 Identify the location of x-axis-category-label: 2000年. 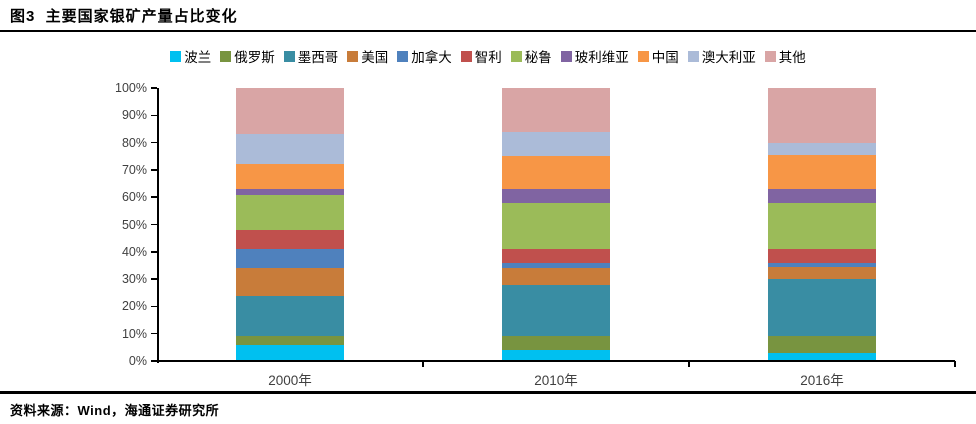
(290, 380).